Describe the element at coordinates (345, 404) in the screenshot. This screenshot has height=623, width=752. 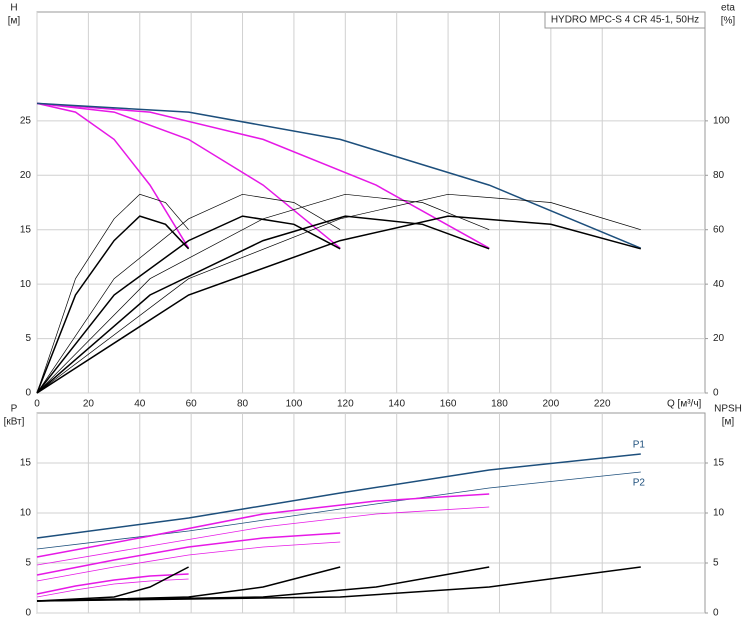
I see `x-tick-label: 120` at that location.